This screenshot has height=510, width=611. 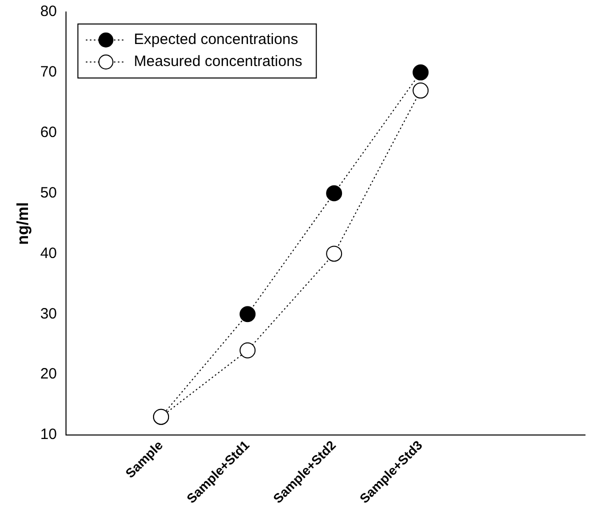 What do you see at coordinates (48, 193) in the screenshot?
I see `y-tick-label: 50` at bounding box center [48, 193].